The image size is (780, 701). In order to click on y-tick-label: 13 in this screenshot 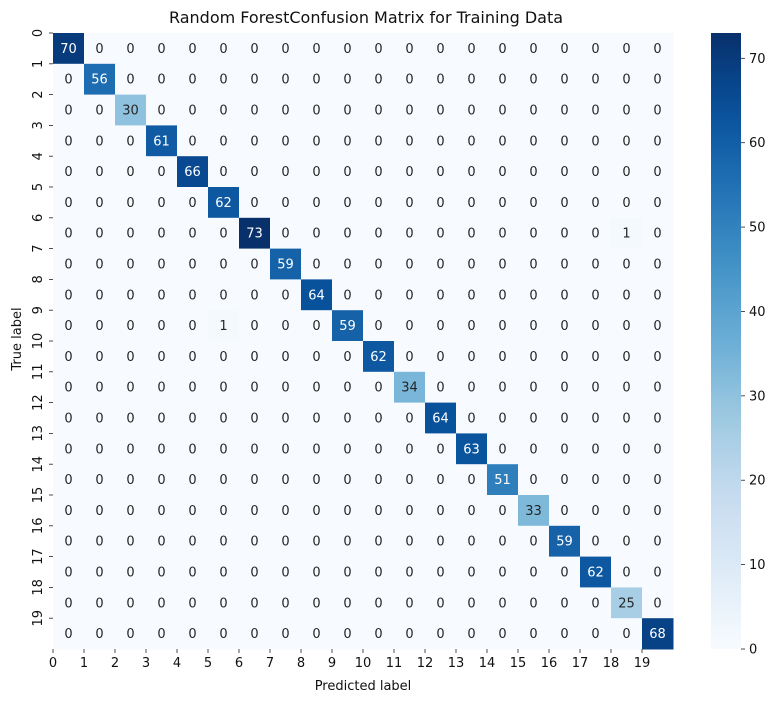, I will do `click(38, 433)`.